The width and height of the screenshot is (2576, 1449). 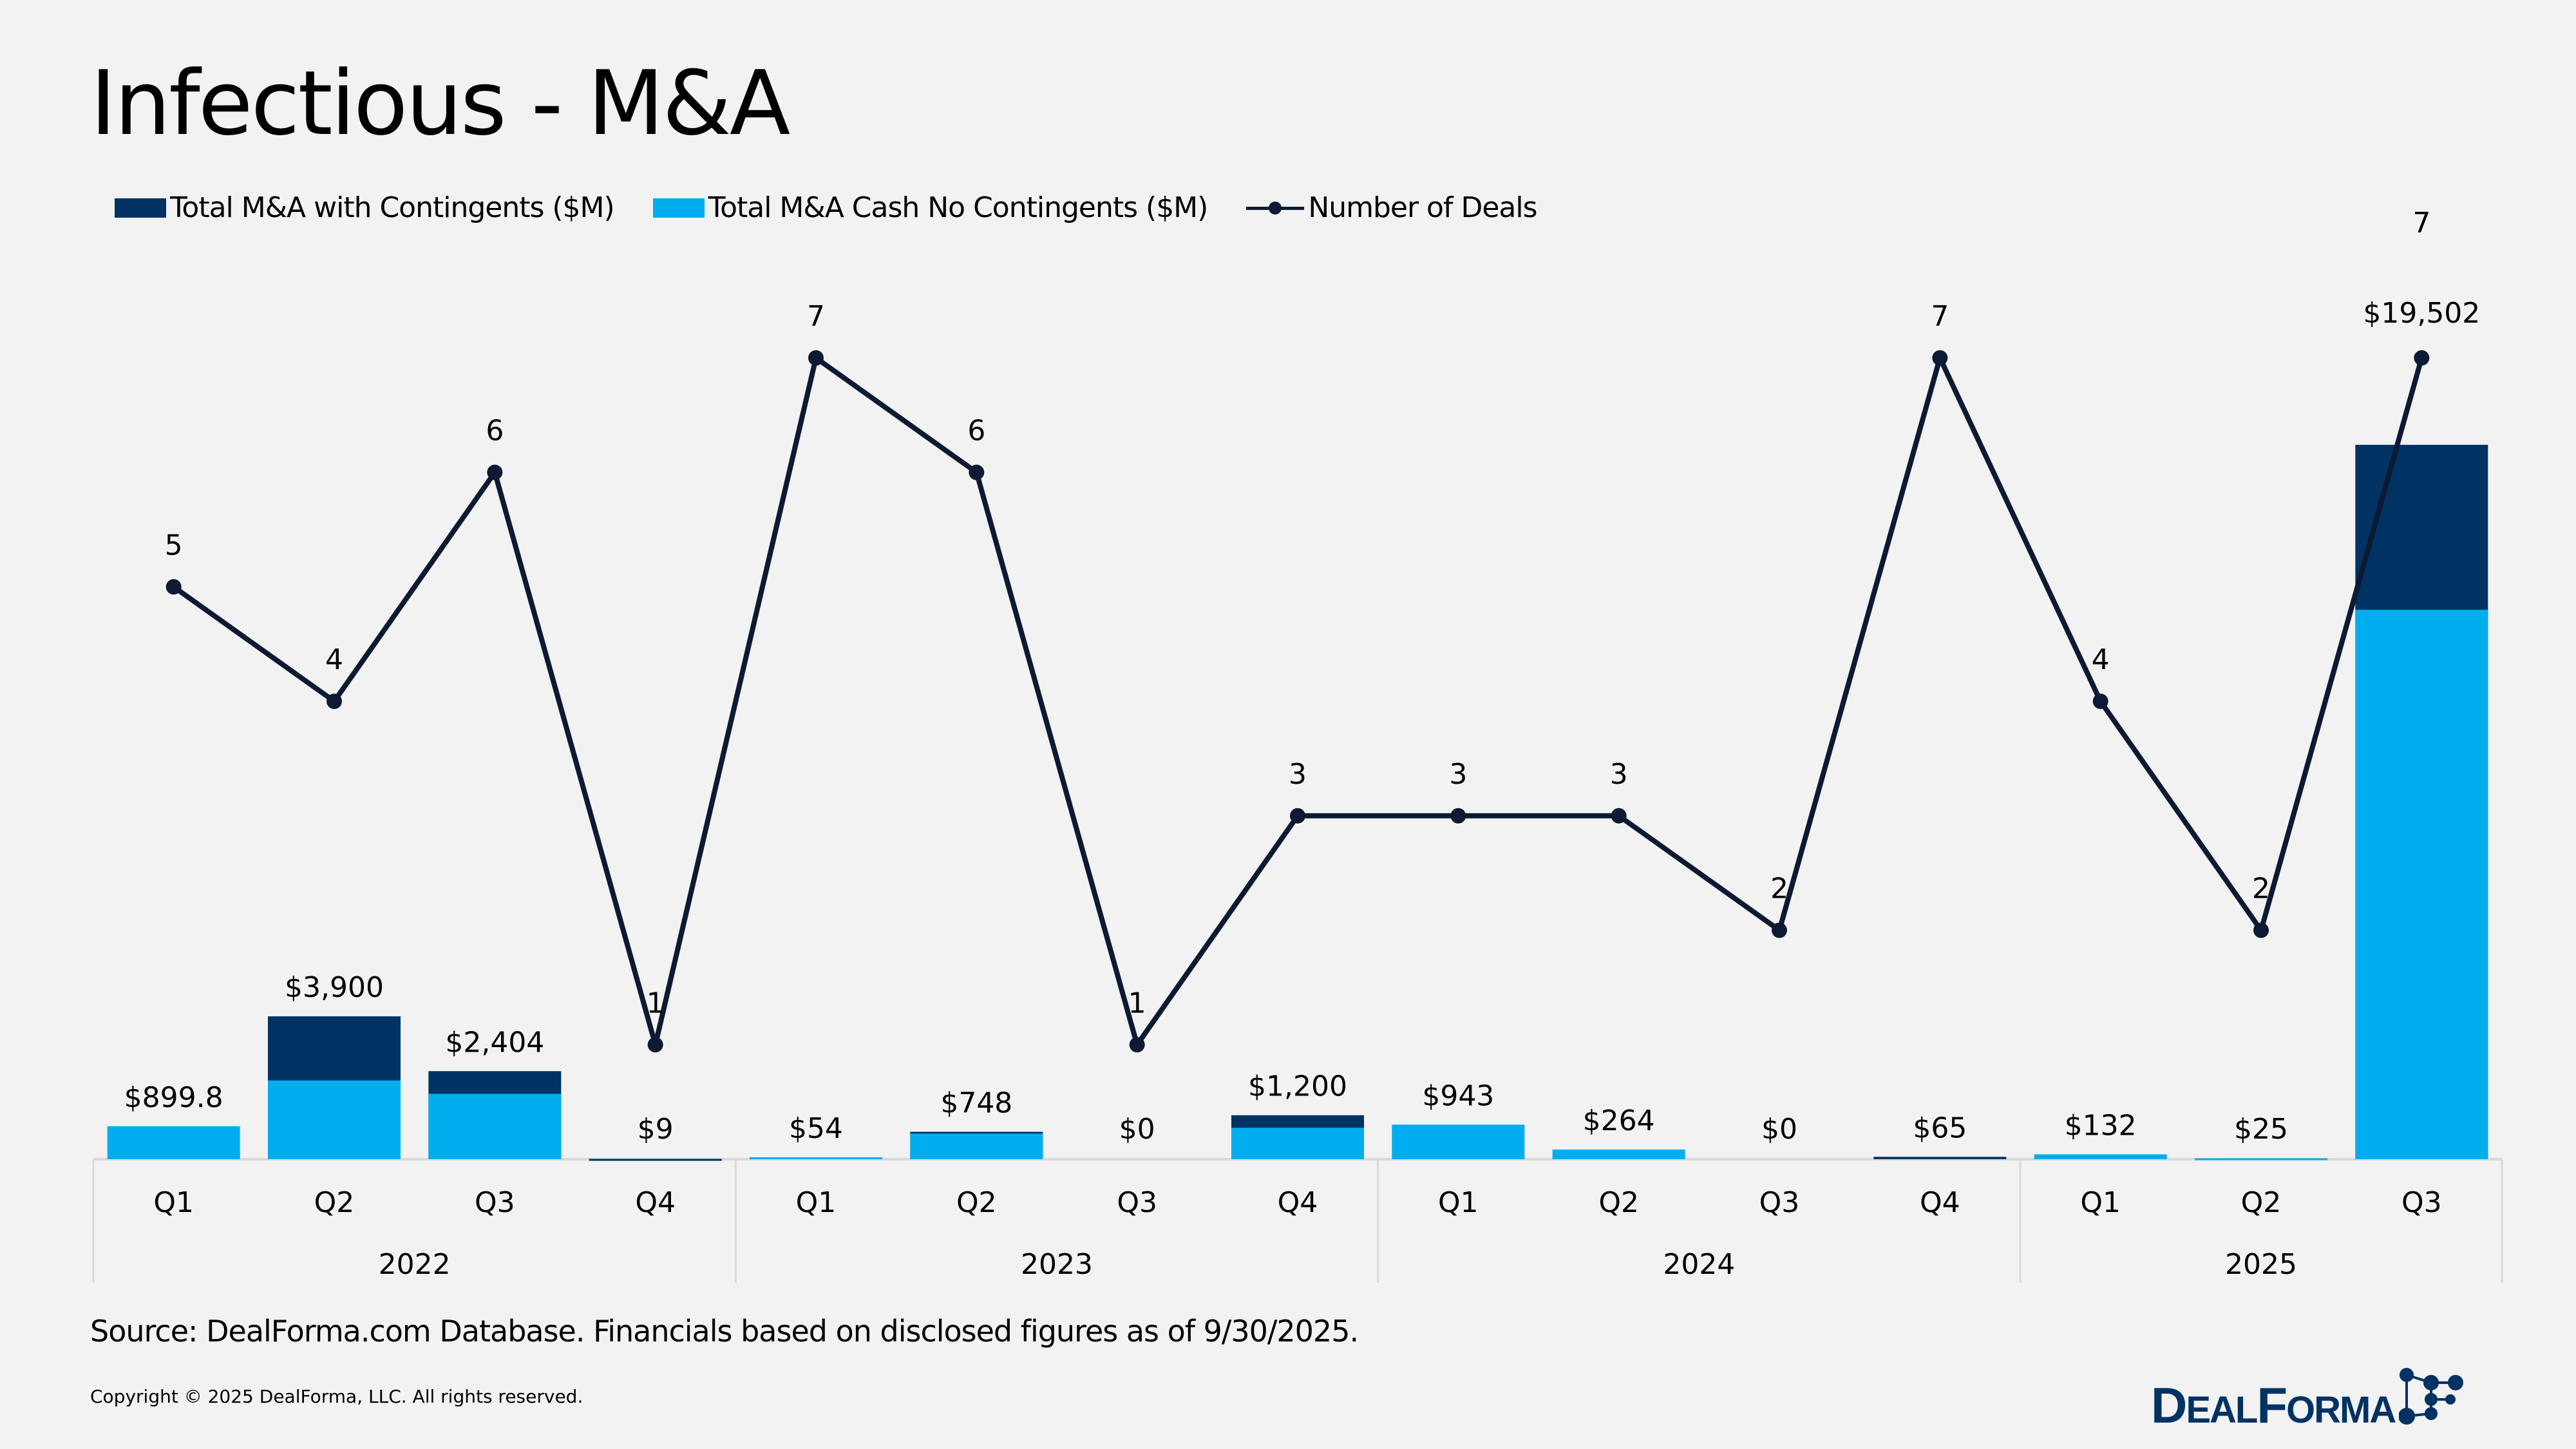 I want to click on legend-item-deals: Number of Deals, so click(x=1392, y=207).